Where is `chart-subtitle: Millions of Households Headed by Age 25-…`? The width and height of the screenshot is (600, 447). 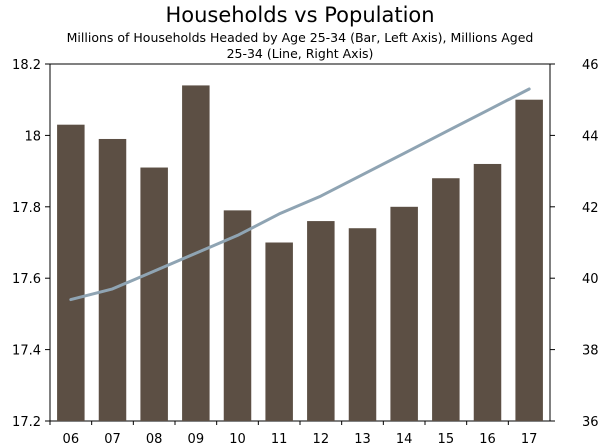
chart-subtitle: Millions of Households Headed by Age 25-… is located at coordinates (300, 45).